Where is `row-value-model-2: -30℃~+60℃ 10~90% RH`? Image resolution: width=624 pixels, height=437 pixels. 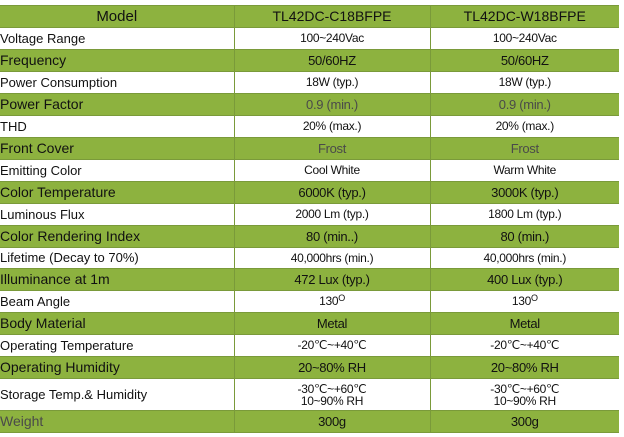
row-value-model-2: -30℃~+60℃ 10~90% RH is located at coordinates (524, 394).